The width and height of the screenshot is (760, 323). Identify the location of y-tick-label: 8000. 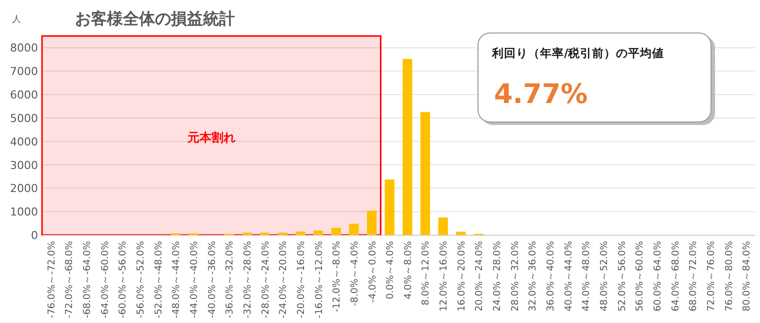
(24, 48).